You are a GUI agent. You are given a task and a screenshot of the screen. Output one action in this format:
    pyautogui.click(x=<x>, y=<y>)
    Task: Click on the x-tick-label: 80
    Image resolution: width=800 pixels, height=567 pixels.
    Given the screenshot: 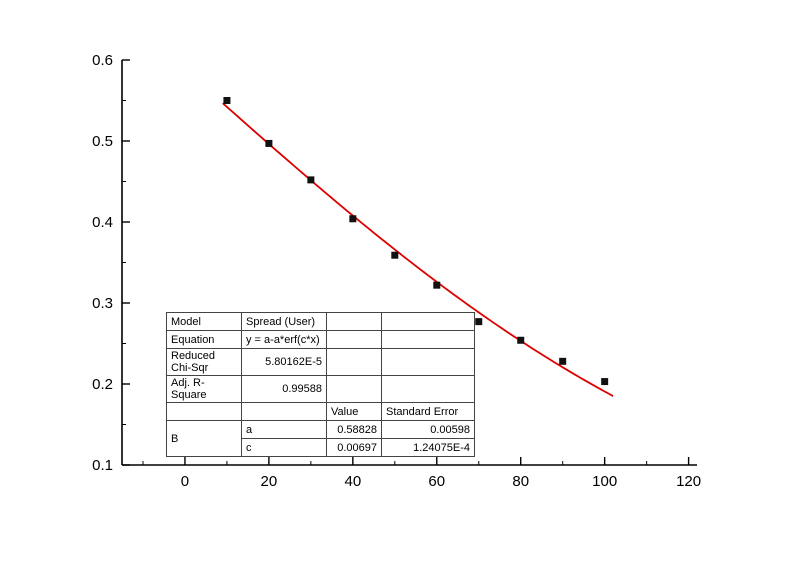 What is the action you would take?
    pyautogui.click(x=520, y=481)
    